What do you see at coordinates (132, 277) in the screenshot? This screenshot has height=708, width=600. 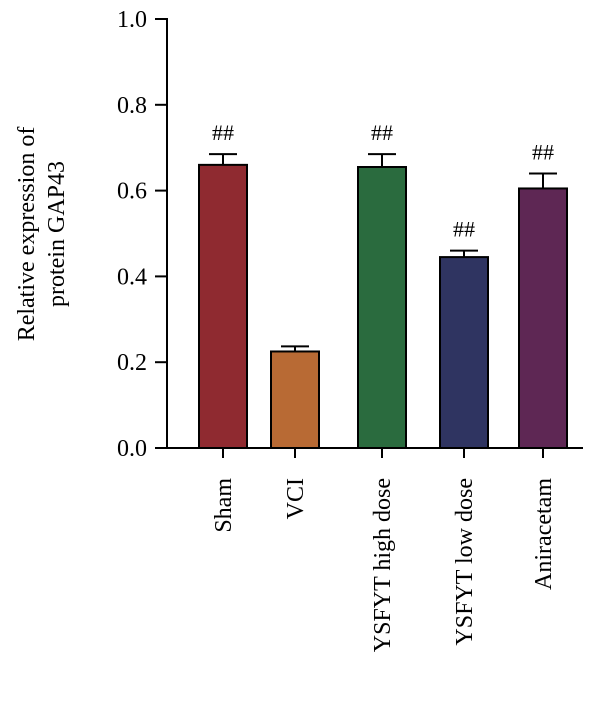 I see `y-tick-label: 0.4` at bounding box center [132, 277].